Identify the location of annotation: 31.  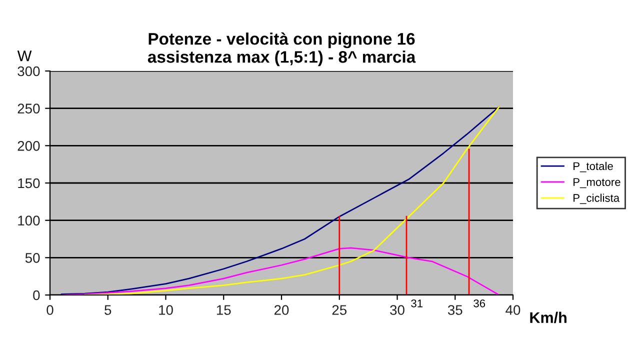
(416, 303).